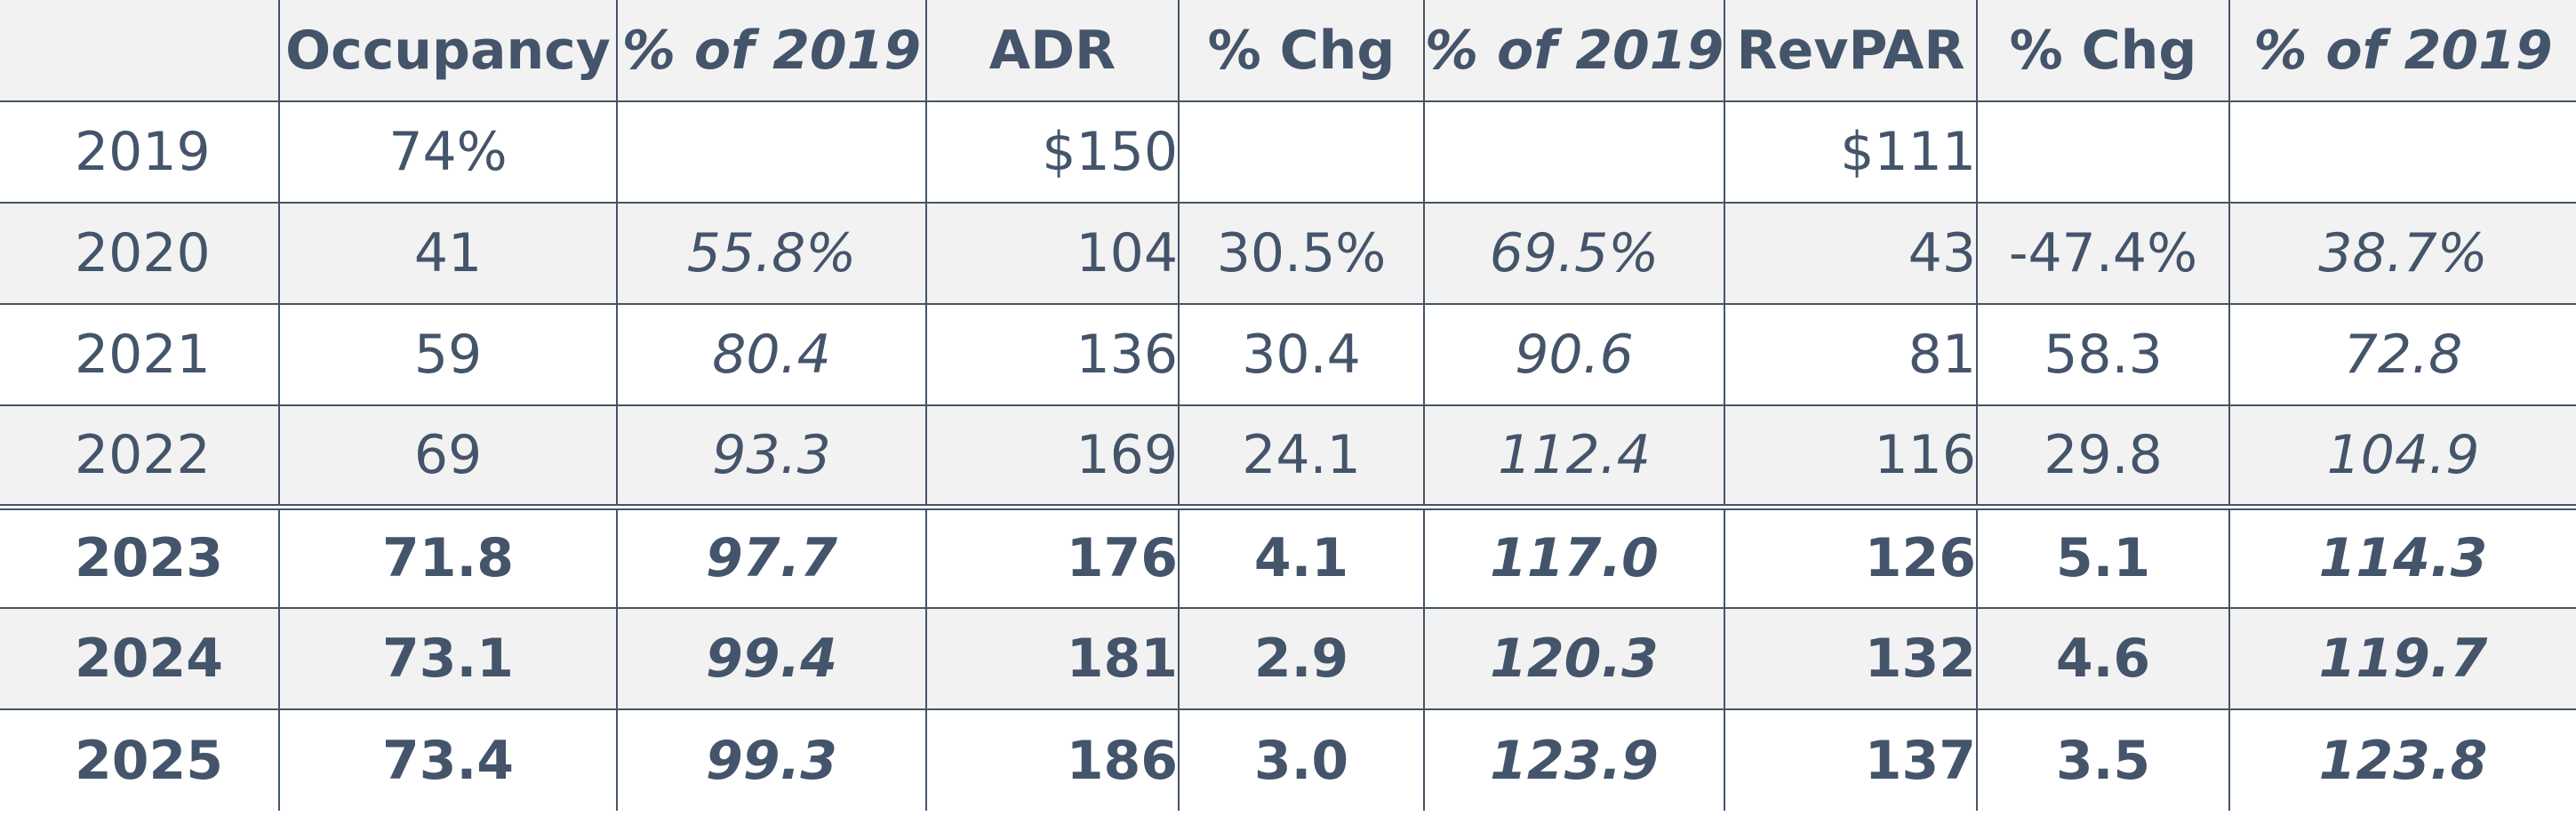  What do you see at coordinates (2402, 355) in the screenshot?
I see `revpar-pct-of-2019-cell: 72.8` at bounding box center [2402, 355].